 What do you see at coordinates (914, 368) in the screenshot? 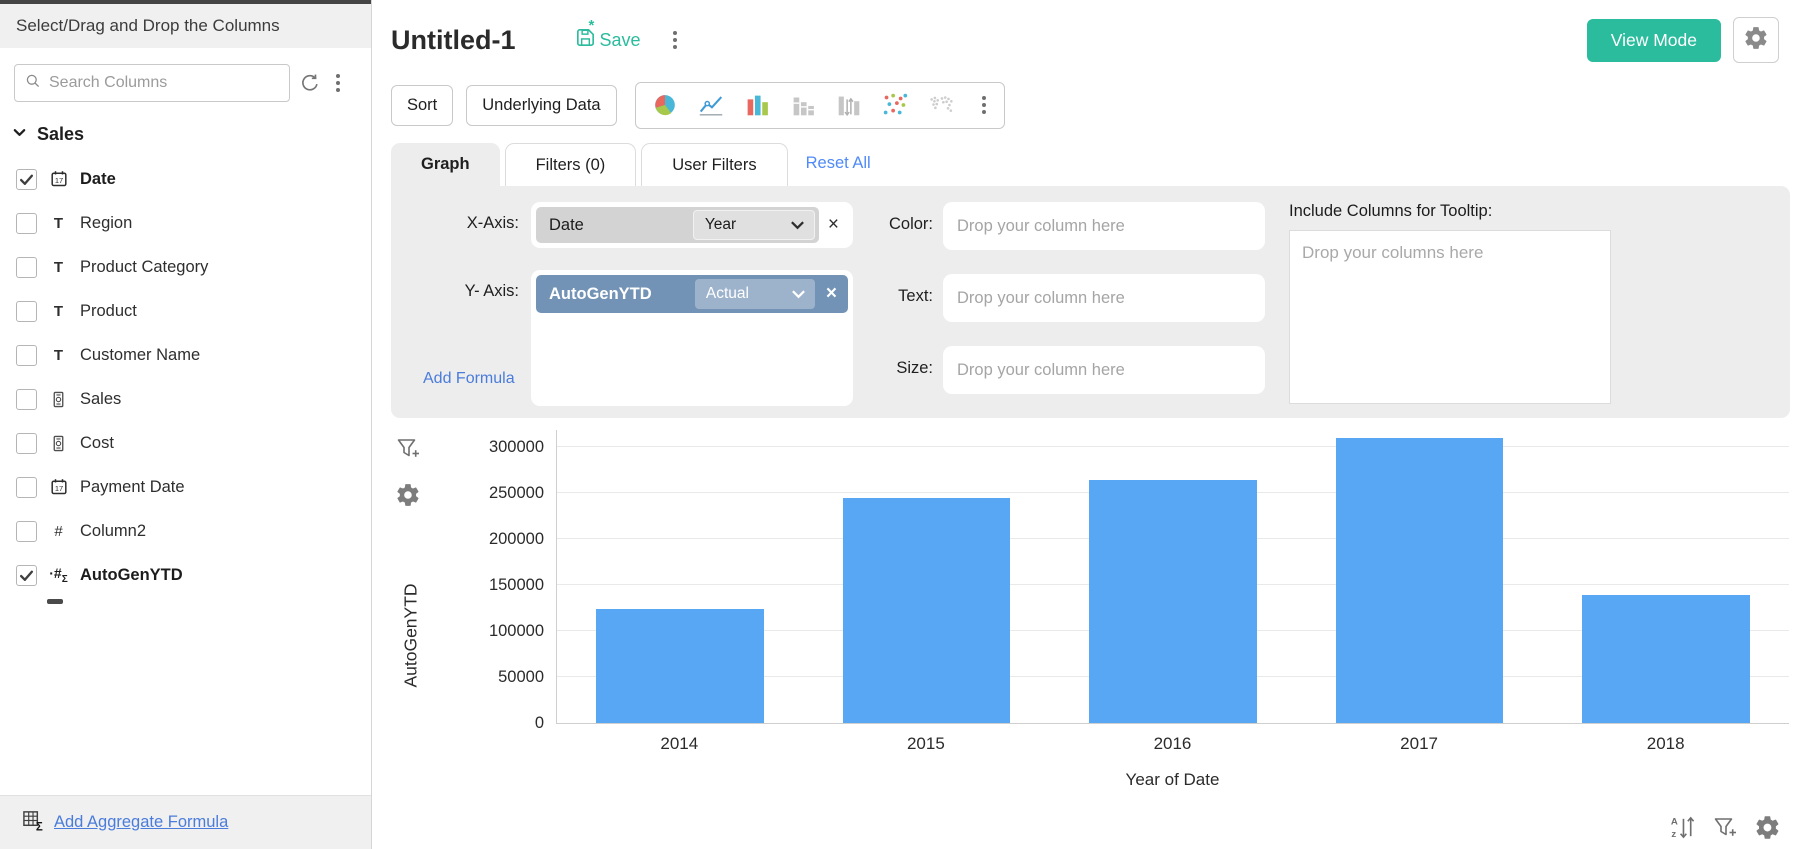
I see `size-label: Size:` at bounding box center [914, 368].